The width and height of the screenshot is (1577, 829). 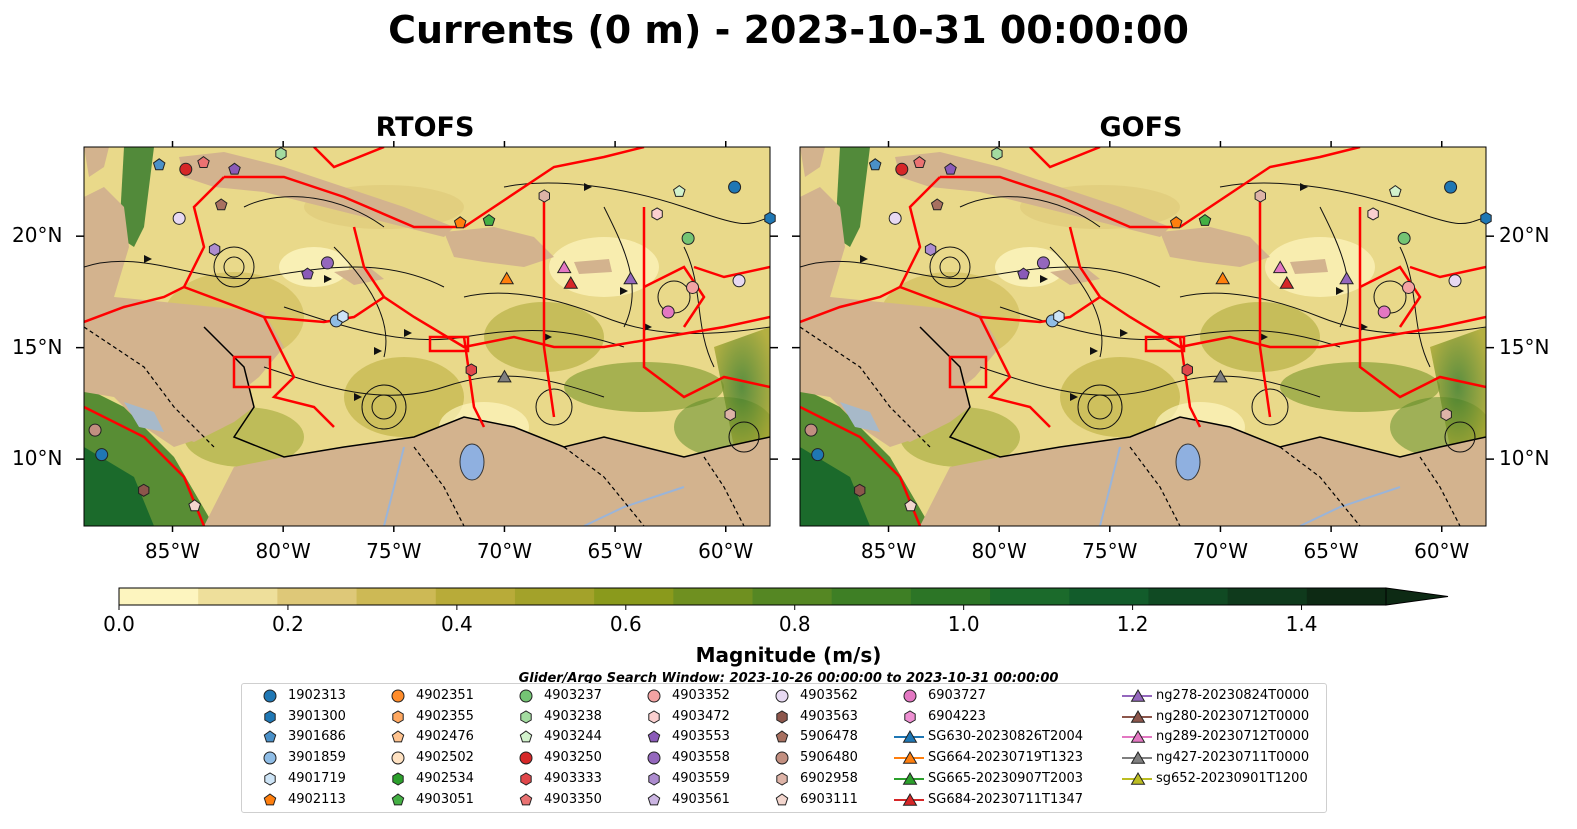 I want to click on colorbar-tick-label: 1.0, so click(x=963, y=624).